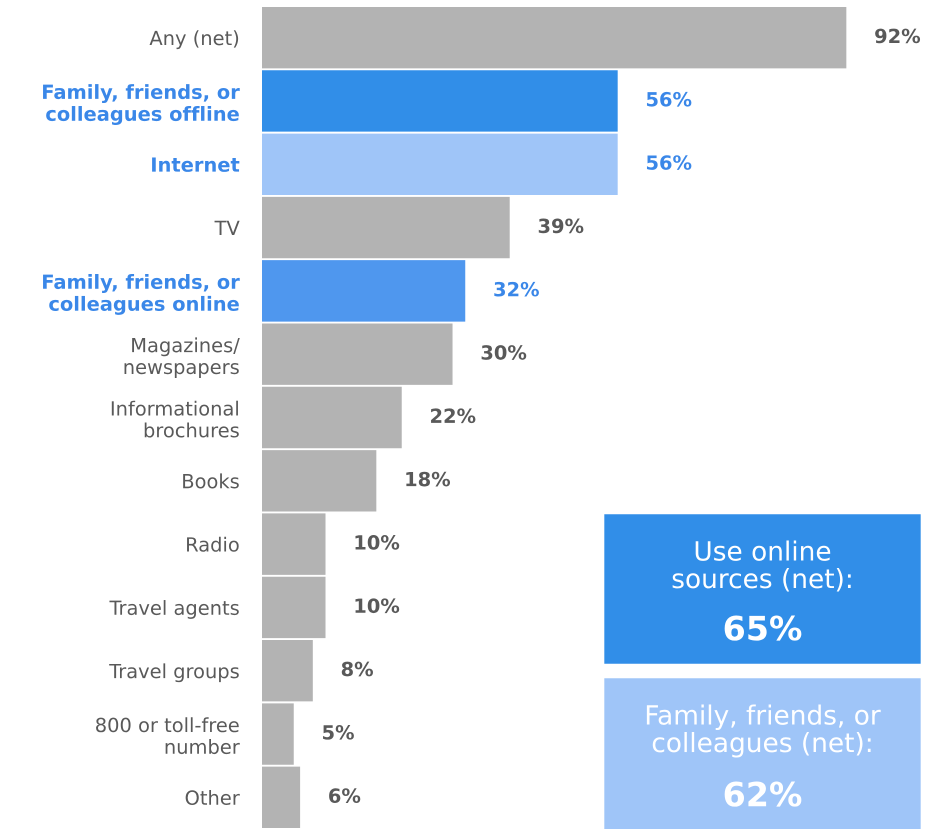 Image resolution: width=934 pixels, height=829 pixels. Describe the element at coordinates (453, 416) in the screenshot. I see `data-label: 22%` at that location.